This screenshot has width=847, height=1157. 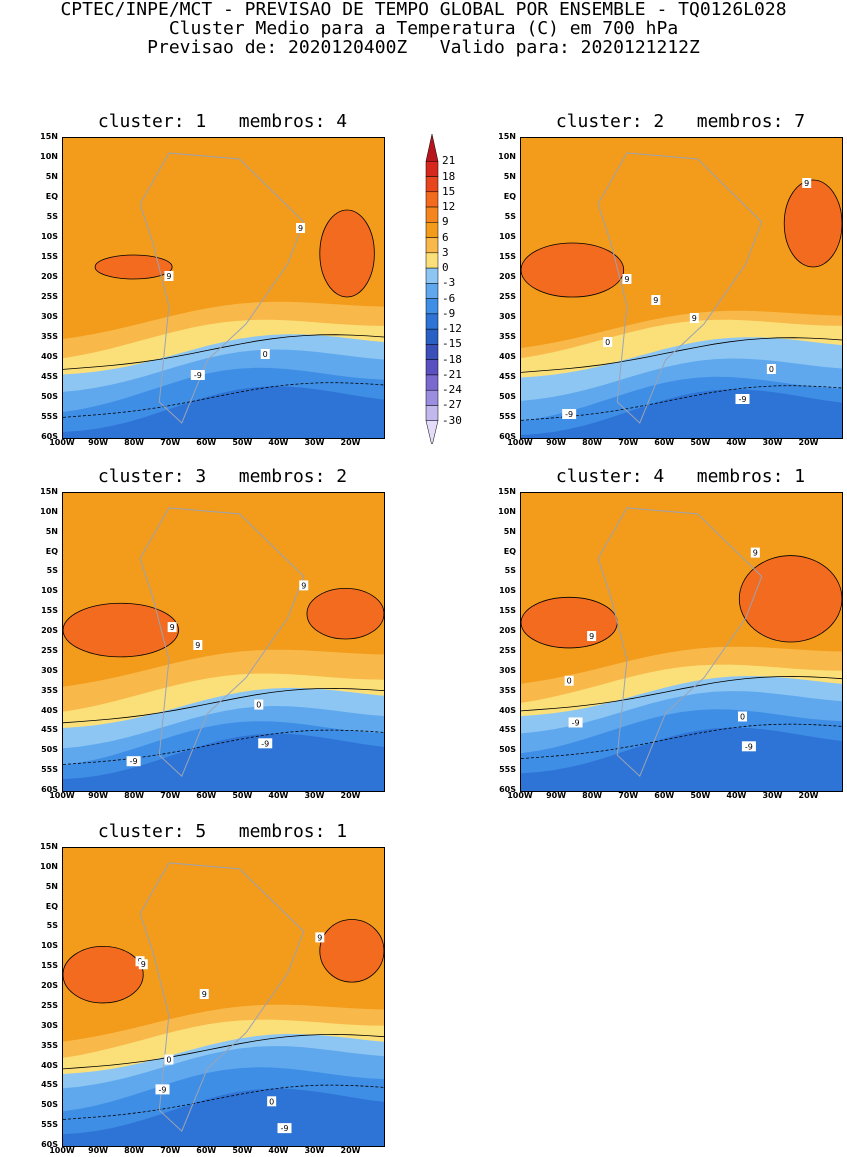 What do you see at coordinates (49, 376) in the screenshot?
I see `latitude-label: 45S` at bounding box center [49, 376].